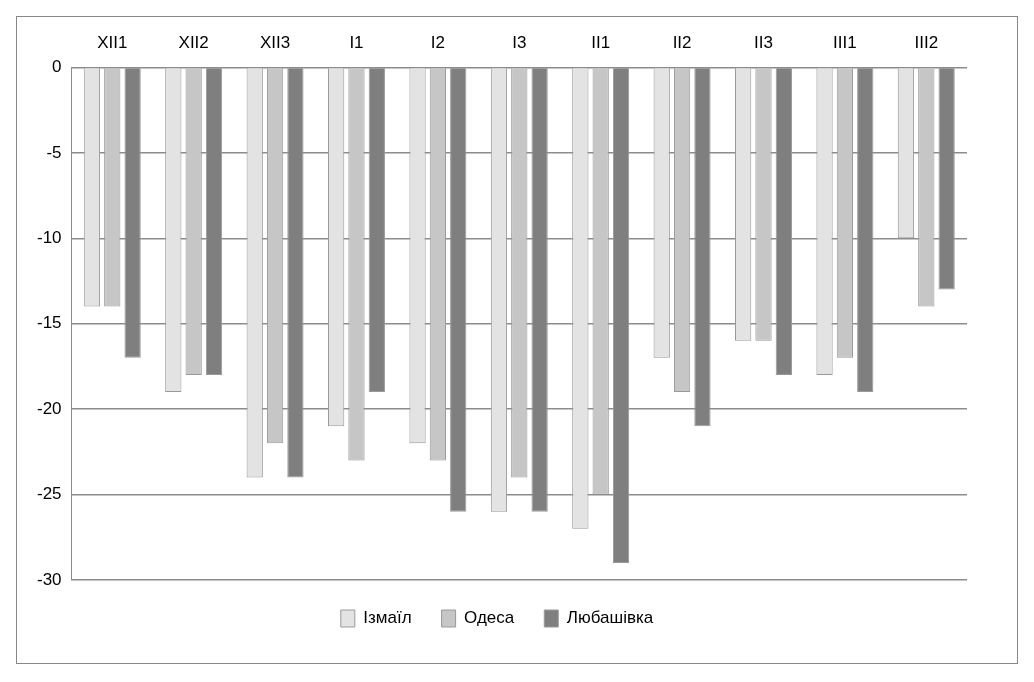 The height and width of the screenshot is (682, 1034). I want to click on y-tick-label: -10, so click(49, 237).